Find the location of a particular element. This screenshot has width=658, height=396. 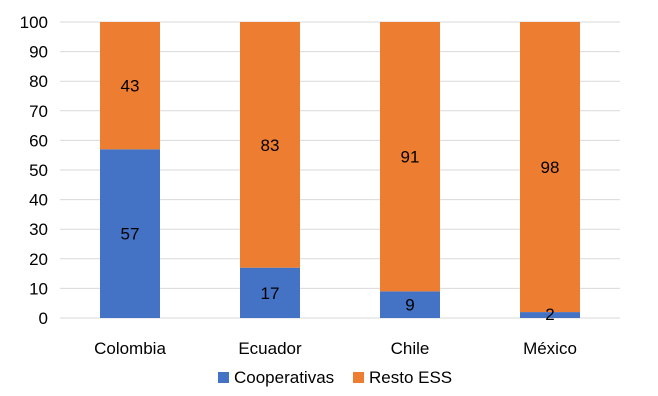

legend: Cooperativas Resto ESS is located at coordinates (335, 377).